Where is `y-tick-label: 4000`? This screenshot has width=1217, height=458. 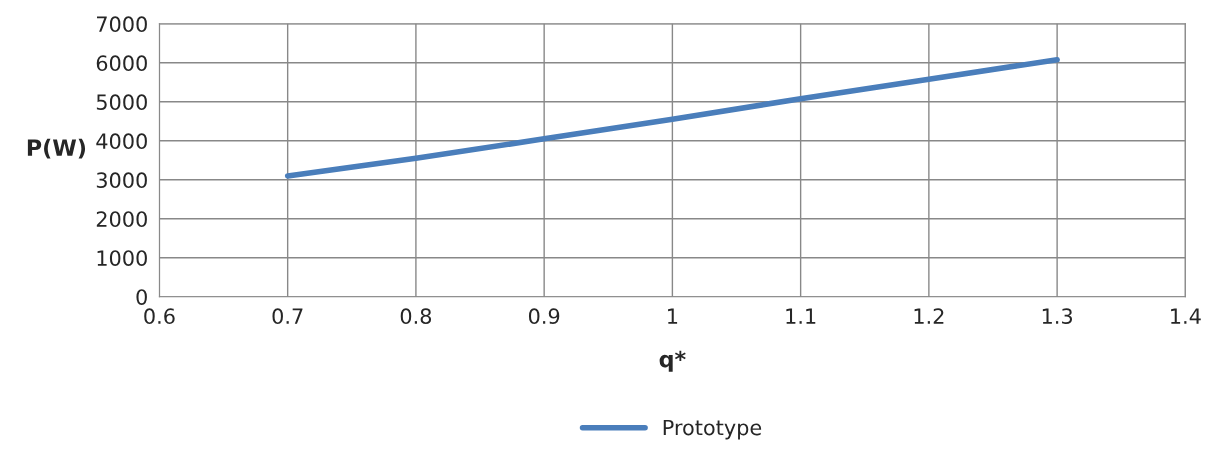
y-tick-label: 4000 is located at coordinates (121, 141).